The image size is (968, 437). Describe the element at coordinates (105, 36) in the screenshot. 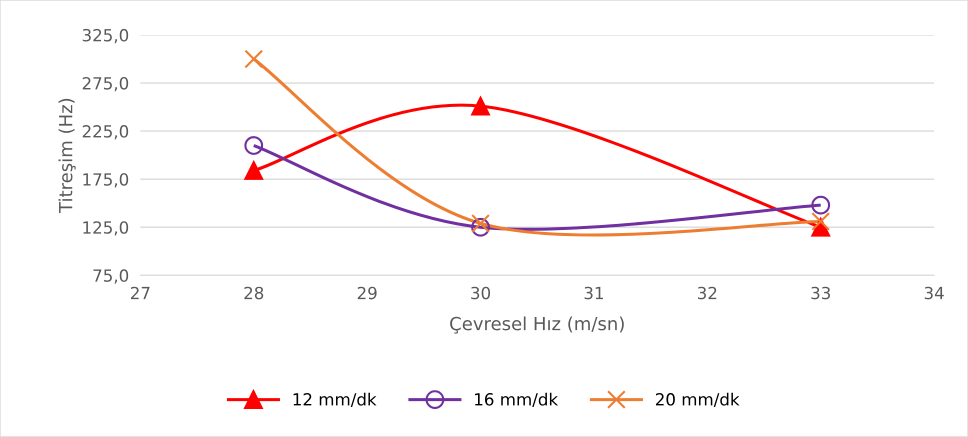

I see `y-tick-label: 325,0` at that location.